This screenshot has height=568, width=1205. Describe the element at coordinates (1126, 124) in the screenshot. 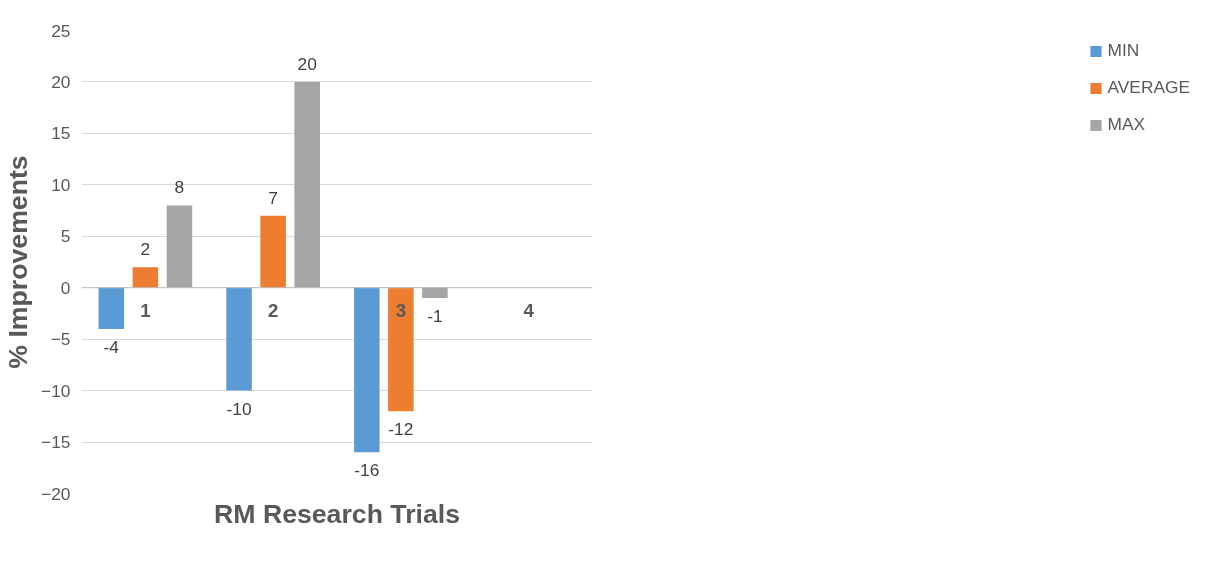

I see `legend-label: MAX` at that location.